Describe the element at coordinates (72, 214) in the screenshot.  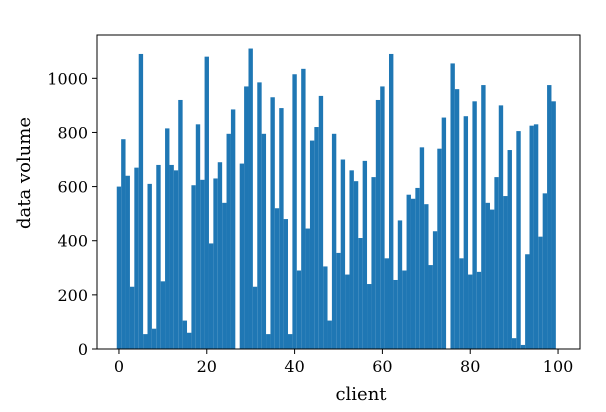
I see `y-axis: 0 200 400 600 800 1000` at that location.